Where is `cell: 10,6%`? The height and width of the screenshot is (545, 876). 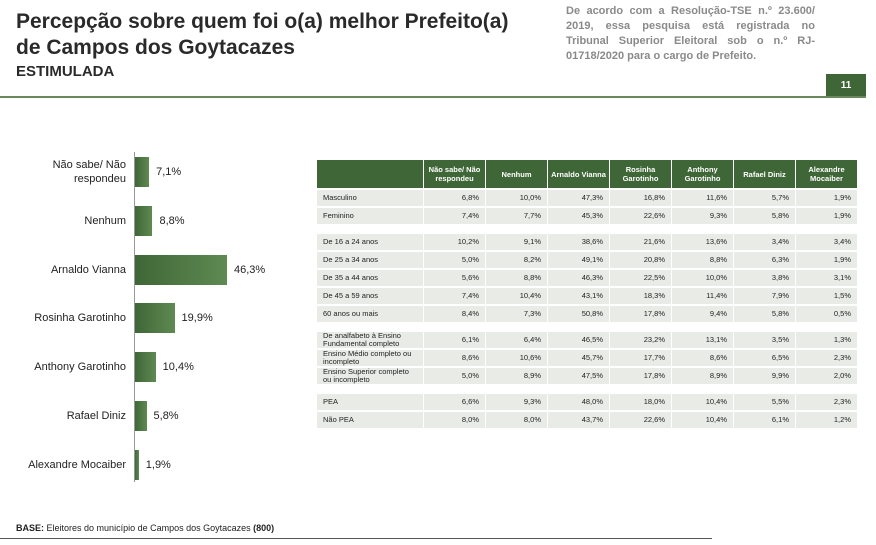 cell: 10,6% is located at coordinates (516, 357).